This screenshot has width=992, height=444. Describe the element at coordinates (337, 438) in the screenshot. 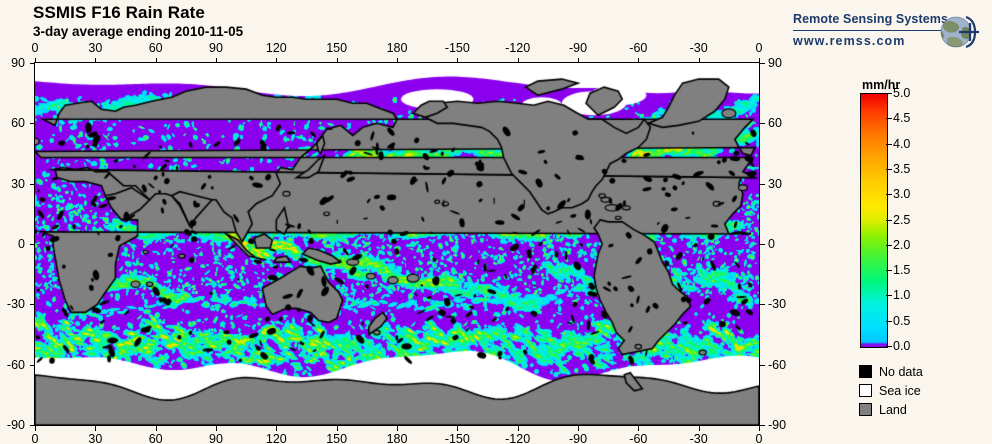

I see `x-axis-label-bottom: 150` at that location.